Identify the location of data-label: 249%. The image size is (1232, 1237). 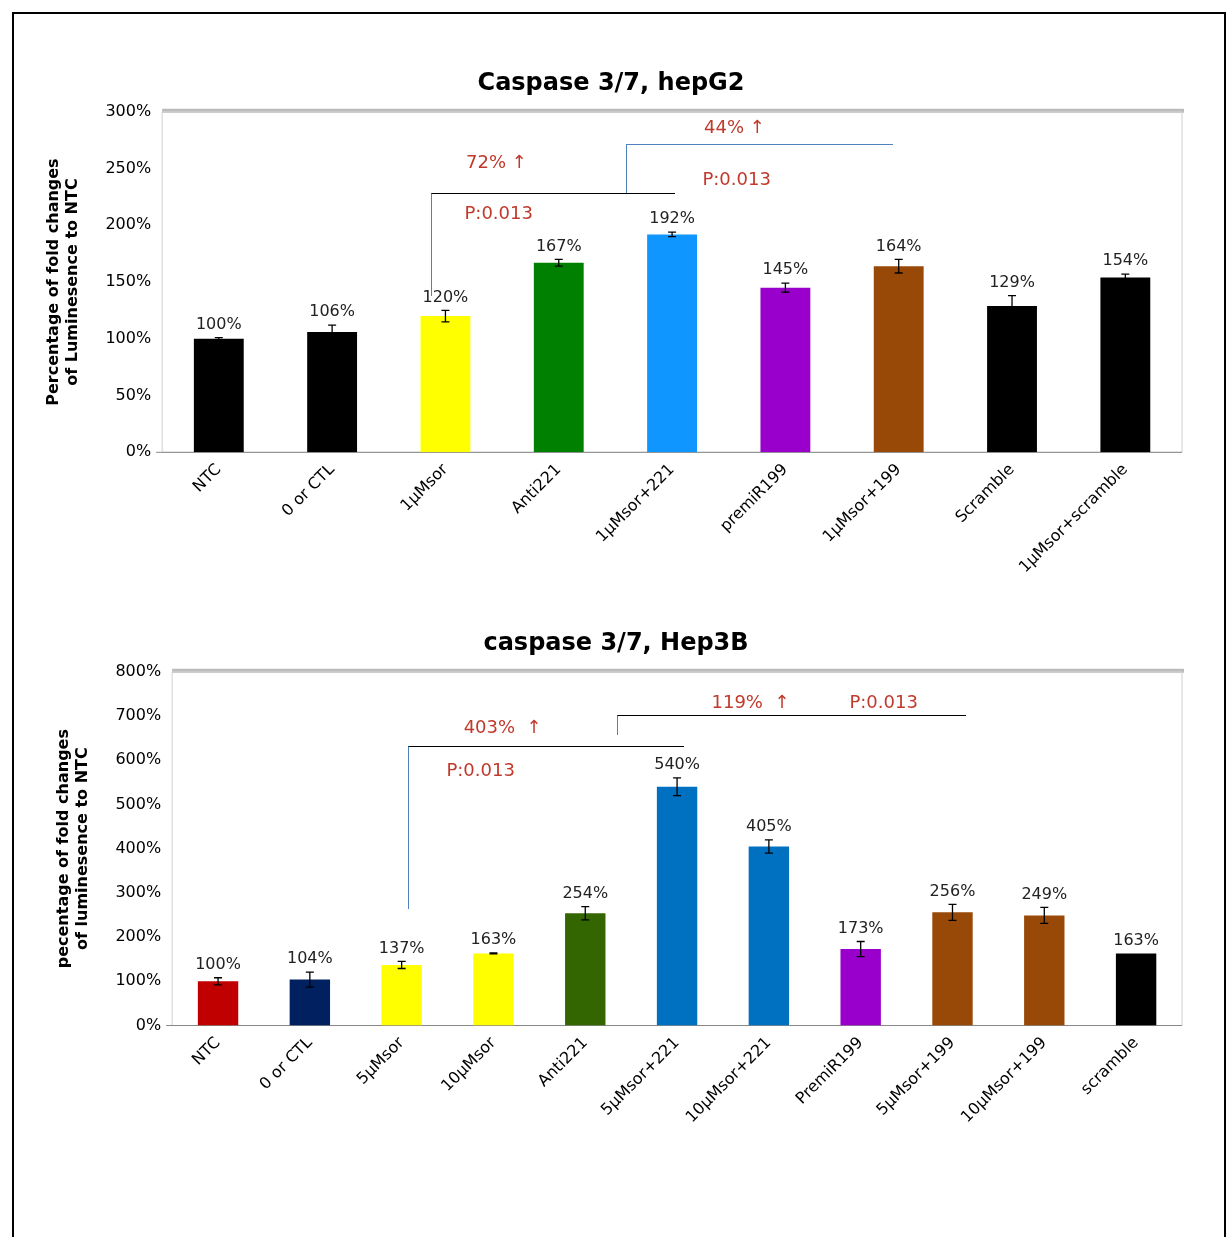
(1044, 893).